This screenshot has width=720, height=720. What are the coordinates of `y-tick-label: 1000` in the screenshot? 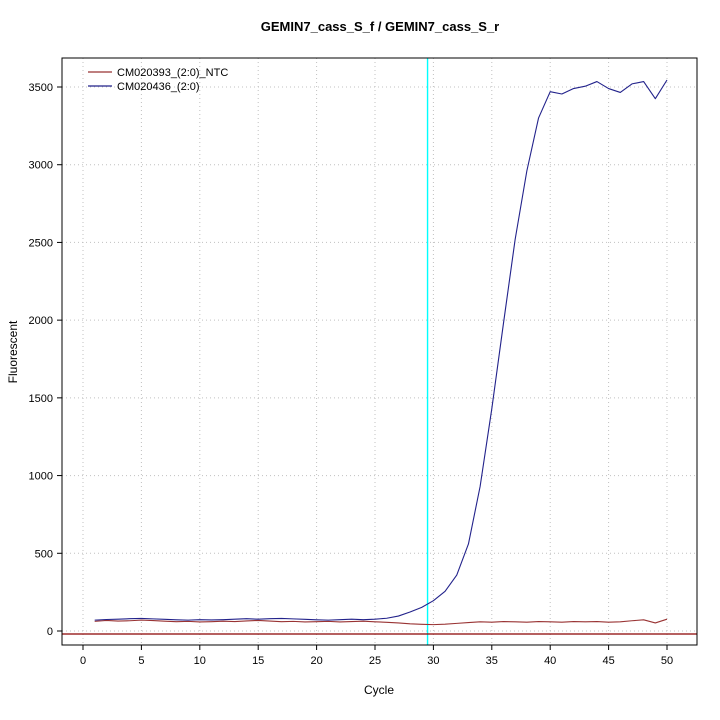 It's located at (41, 477).